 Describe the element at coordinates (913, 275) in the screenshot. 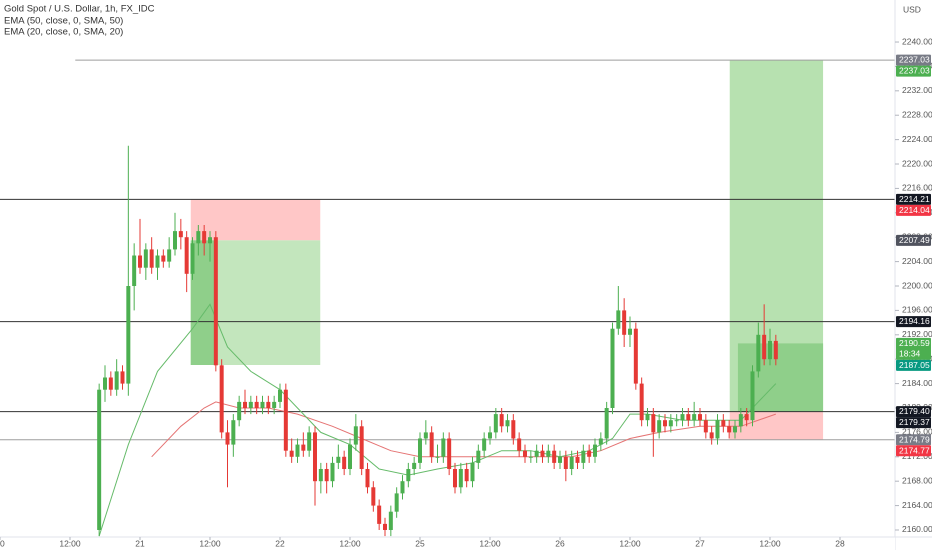

I see `price-axis-bg` at that location.